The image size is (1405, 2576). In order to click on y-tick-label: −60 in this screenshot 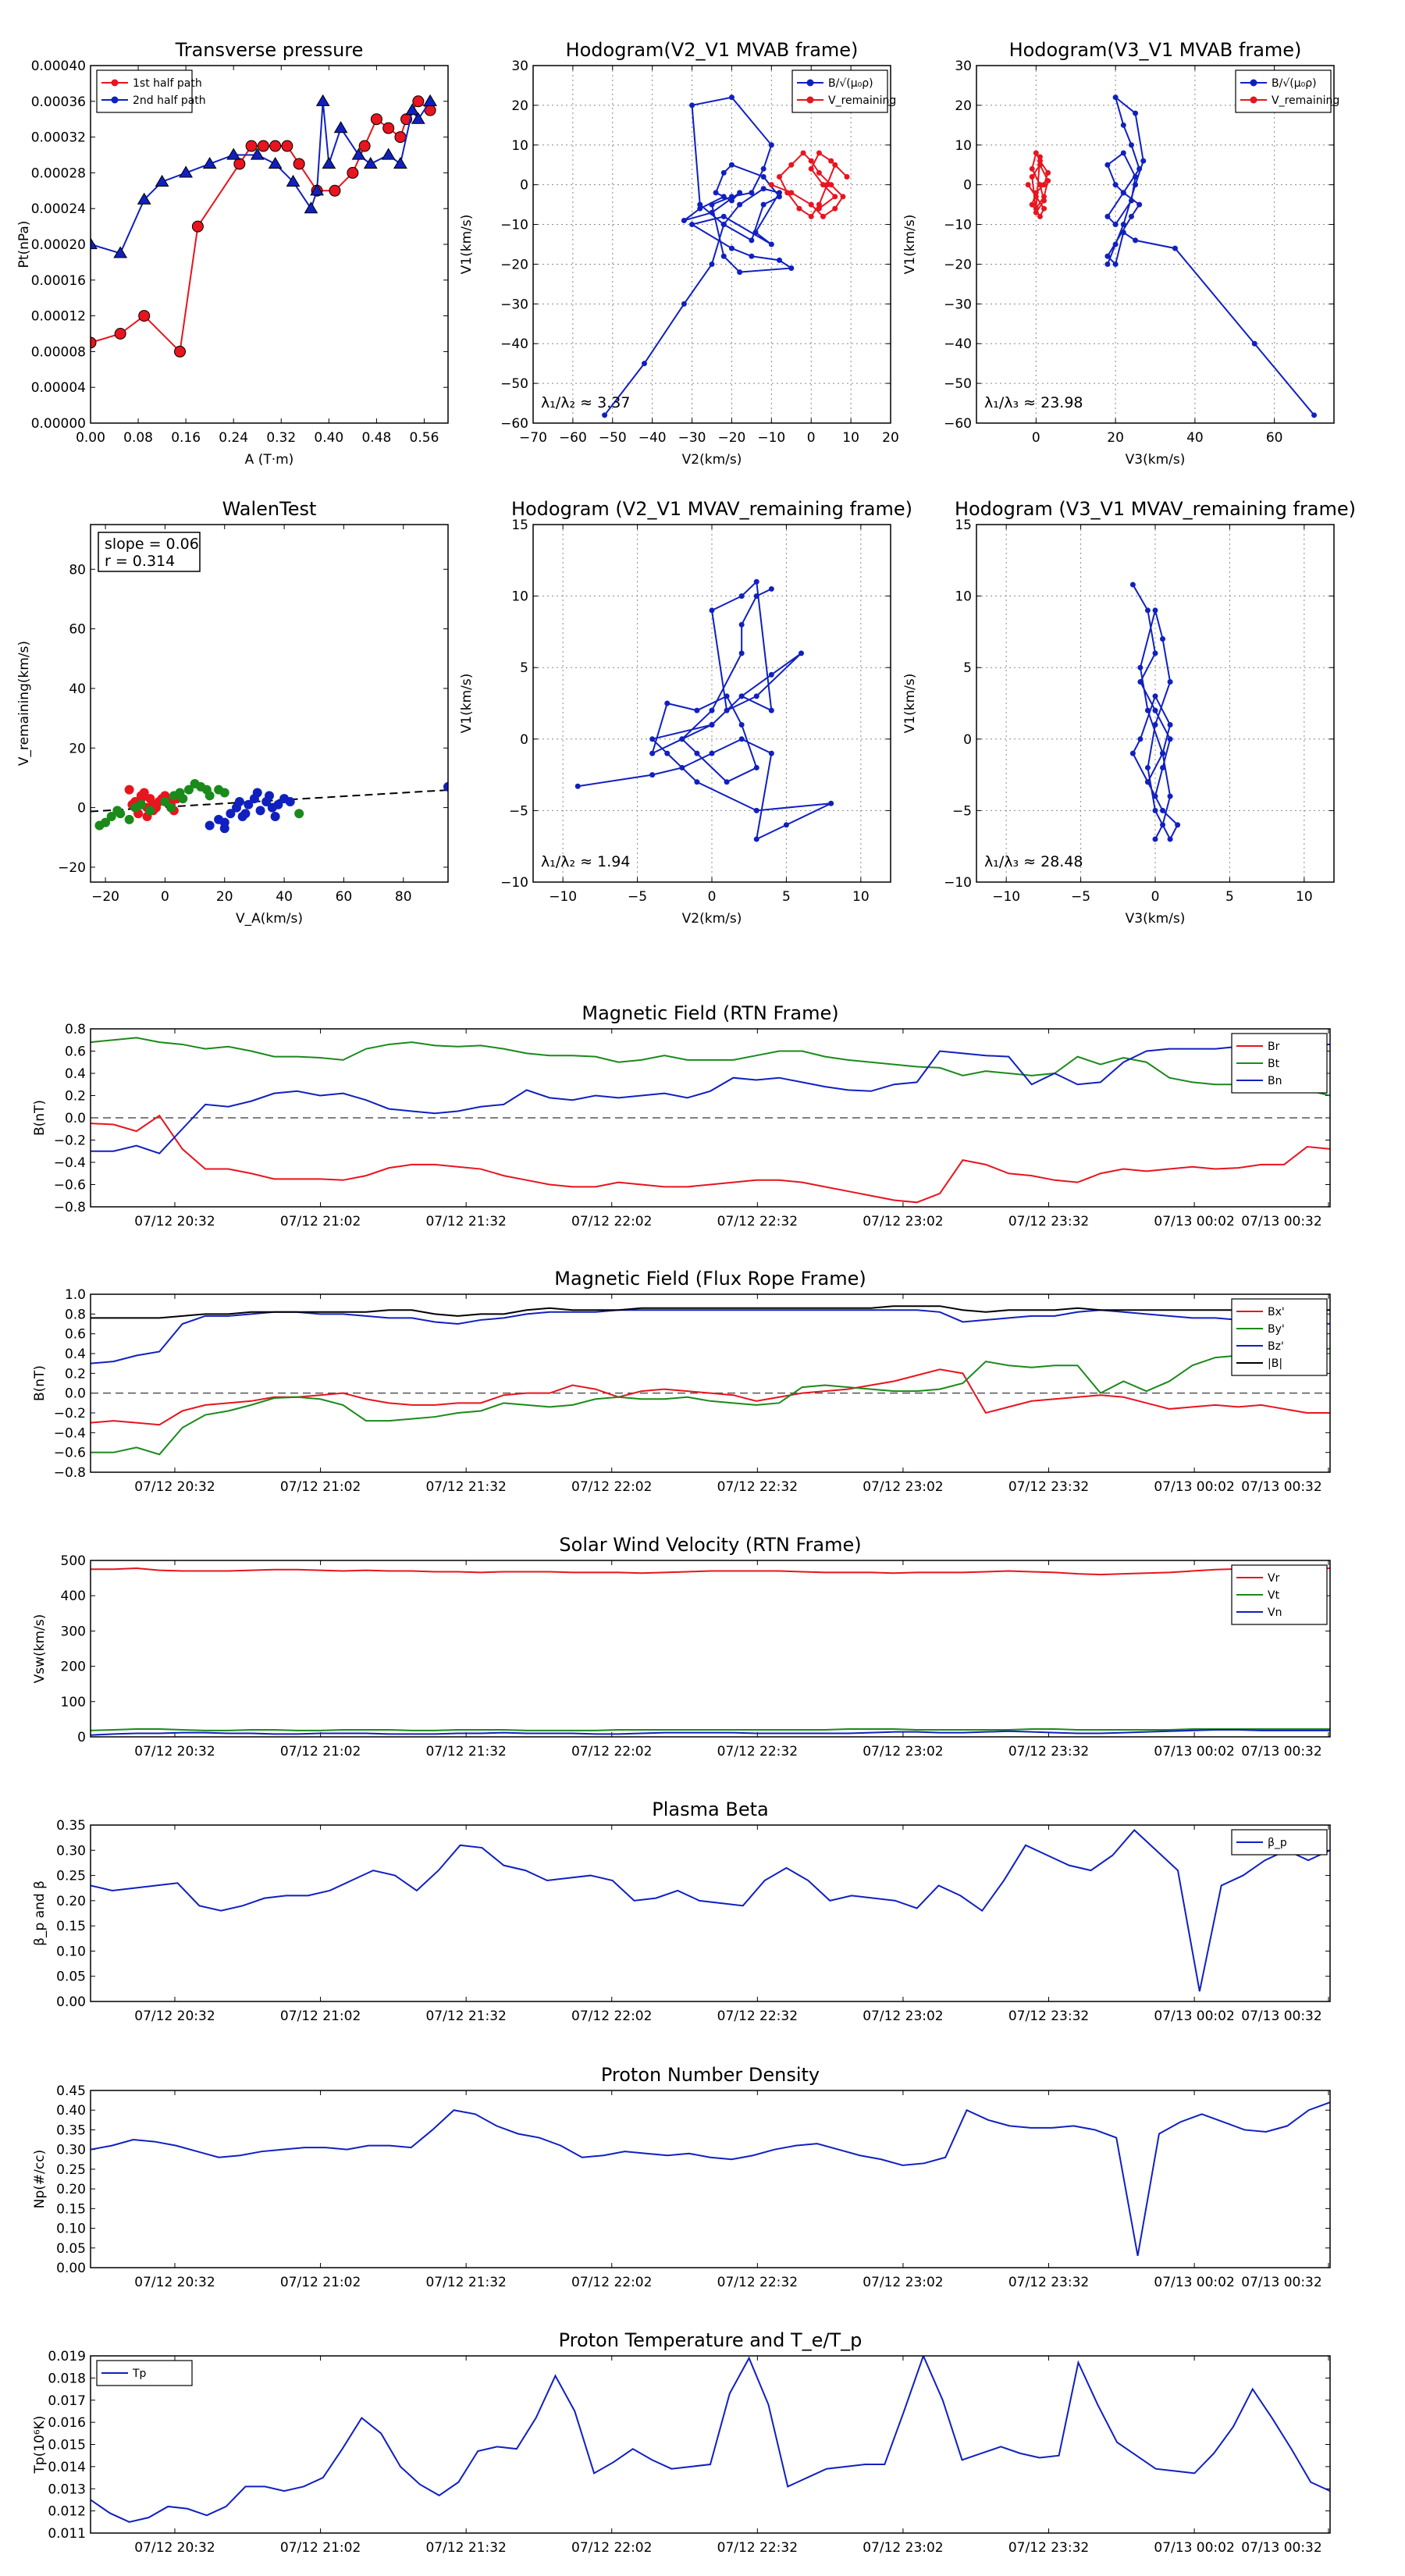, I will do `click(958, 424)`.